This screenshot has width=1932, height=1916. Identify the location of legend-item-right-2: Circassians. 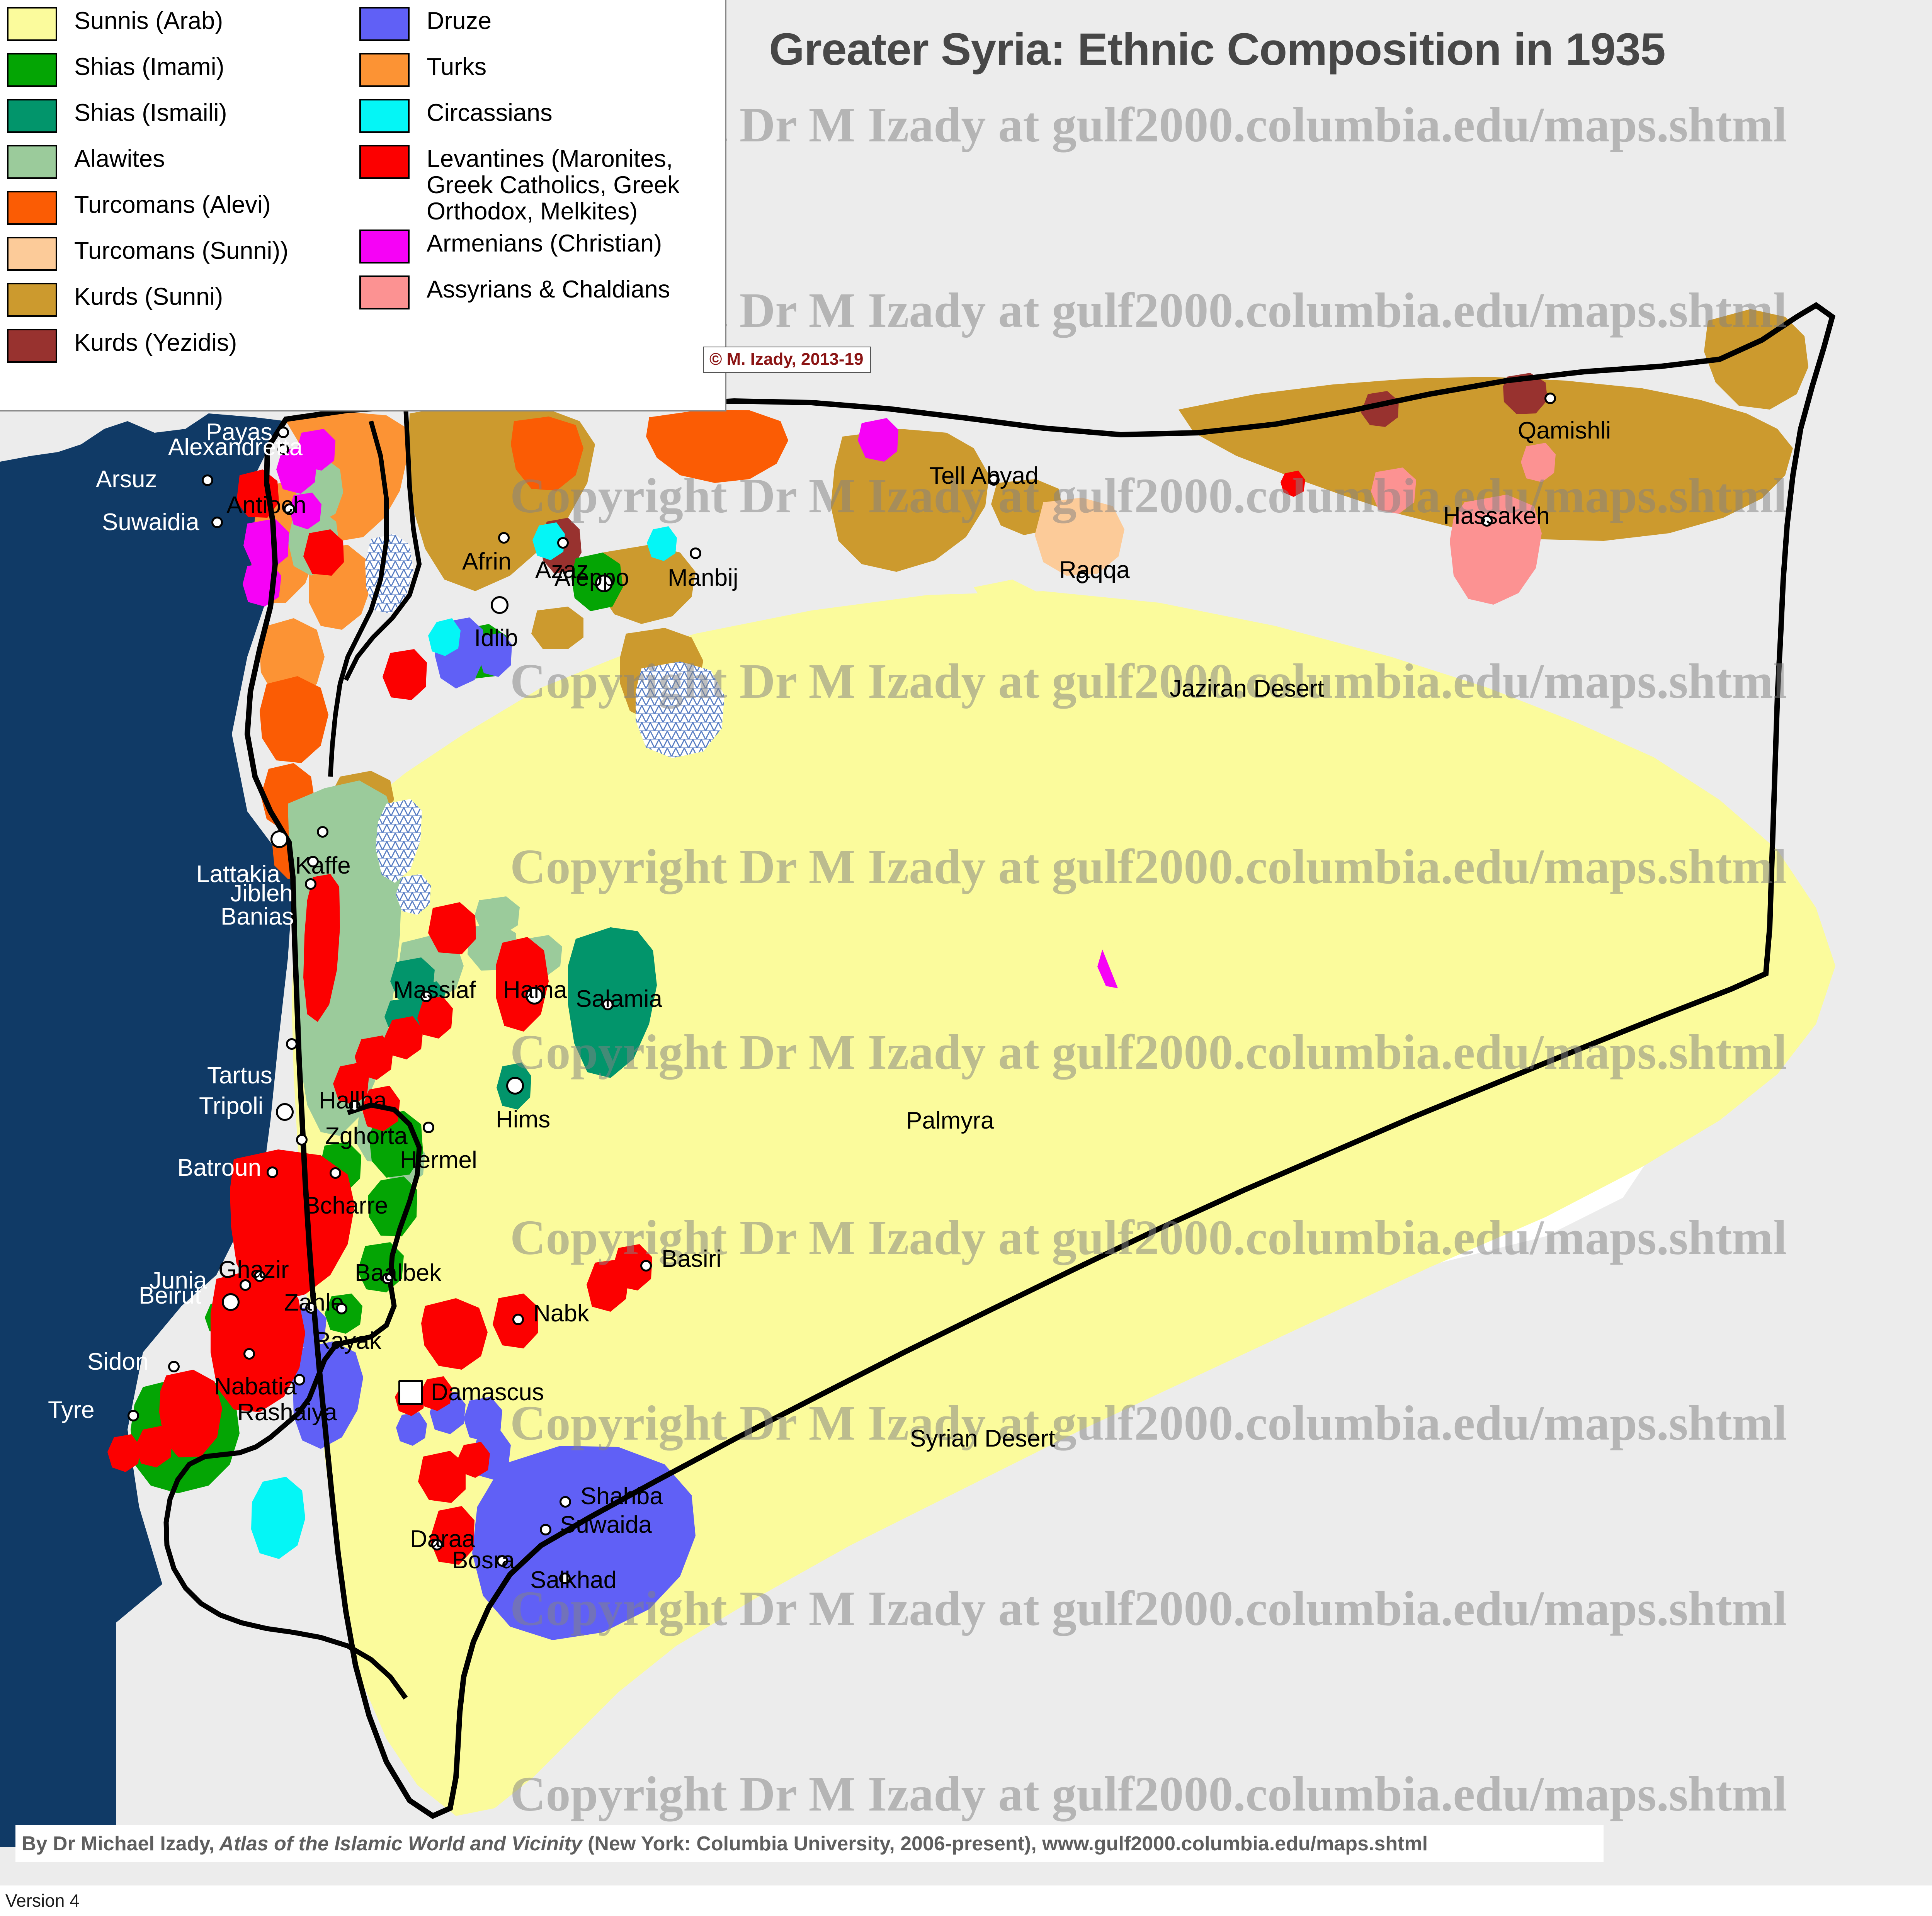
(541, 119).